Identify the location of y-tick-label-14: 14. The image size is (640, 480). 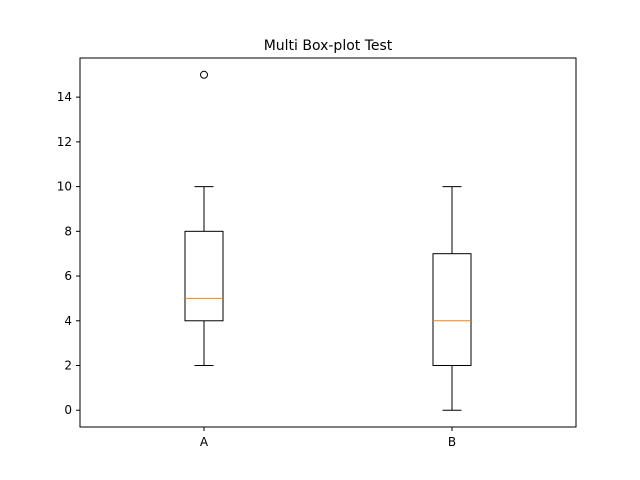
(64, 97).